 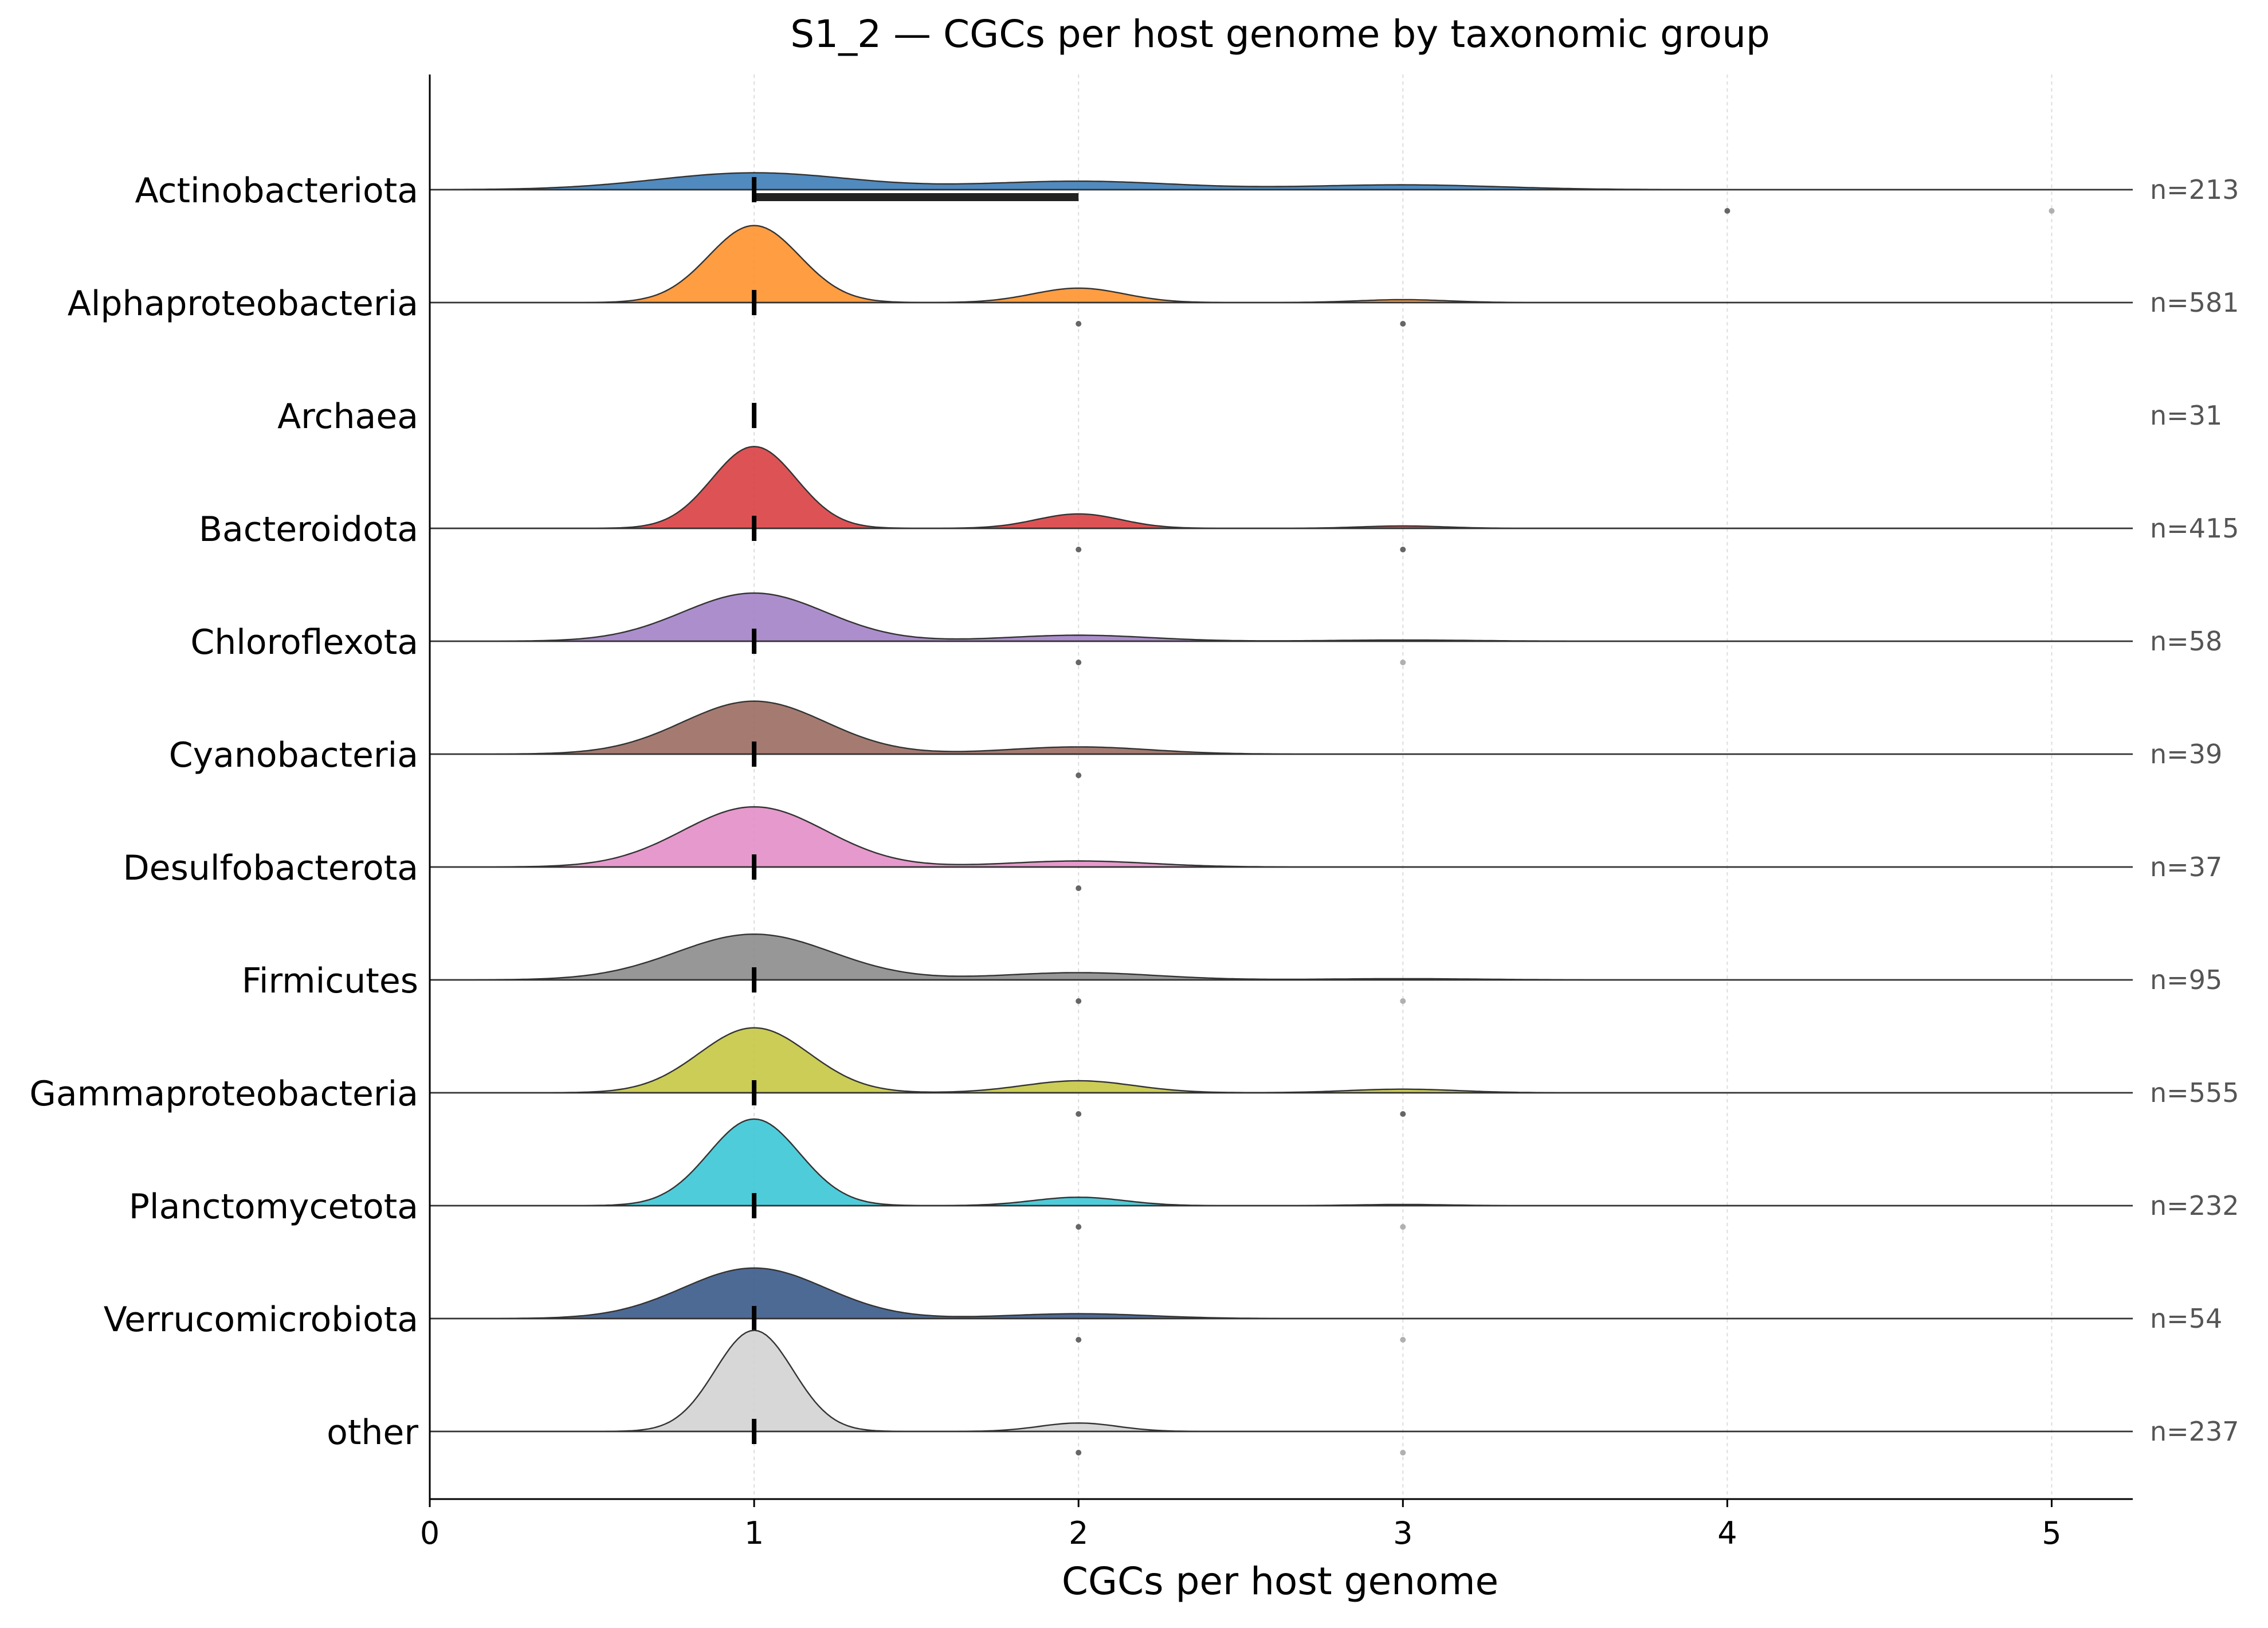 I want to click on x-tick-label: 4, so click(x=1727, y=1533).